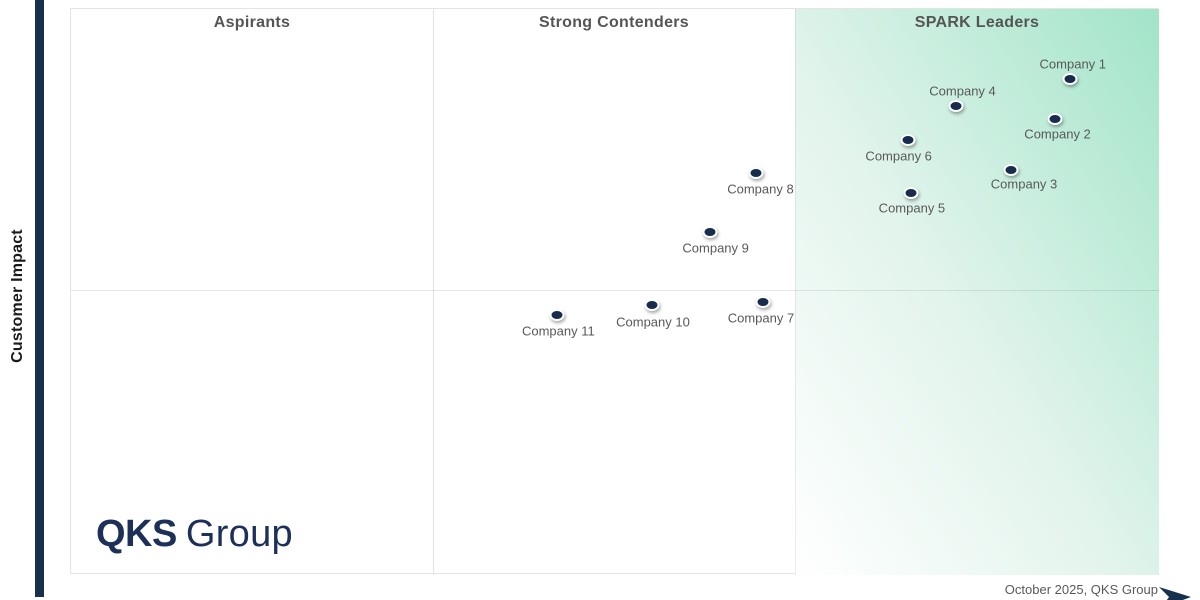 The width and height of the screenshot is (1200, 600). I want to click on data-point-label: Company 3, so click(1024, 184).